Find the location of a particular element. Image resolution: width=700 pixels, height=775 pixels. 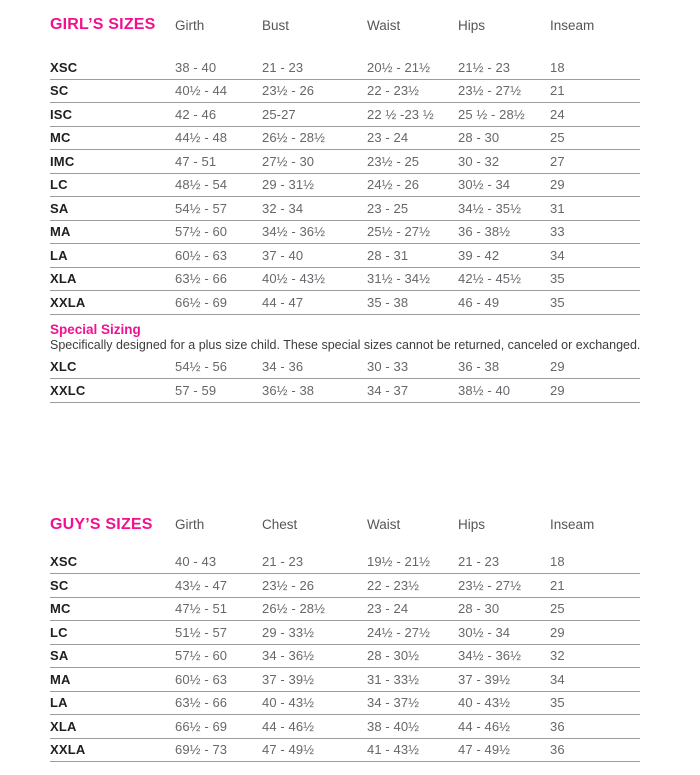

girth-value: 63½ - 66 is located at coordinates (201, 703).